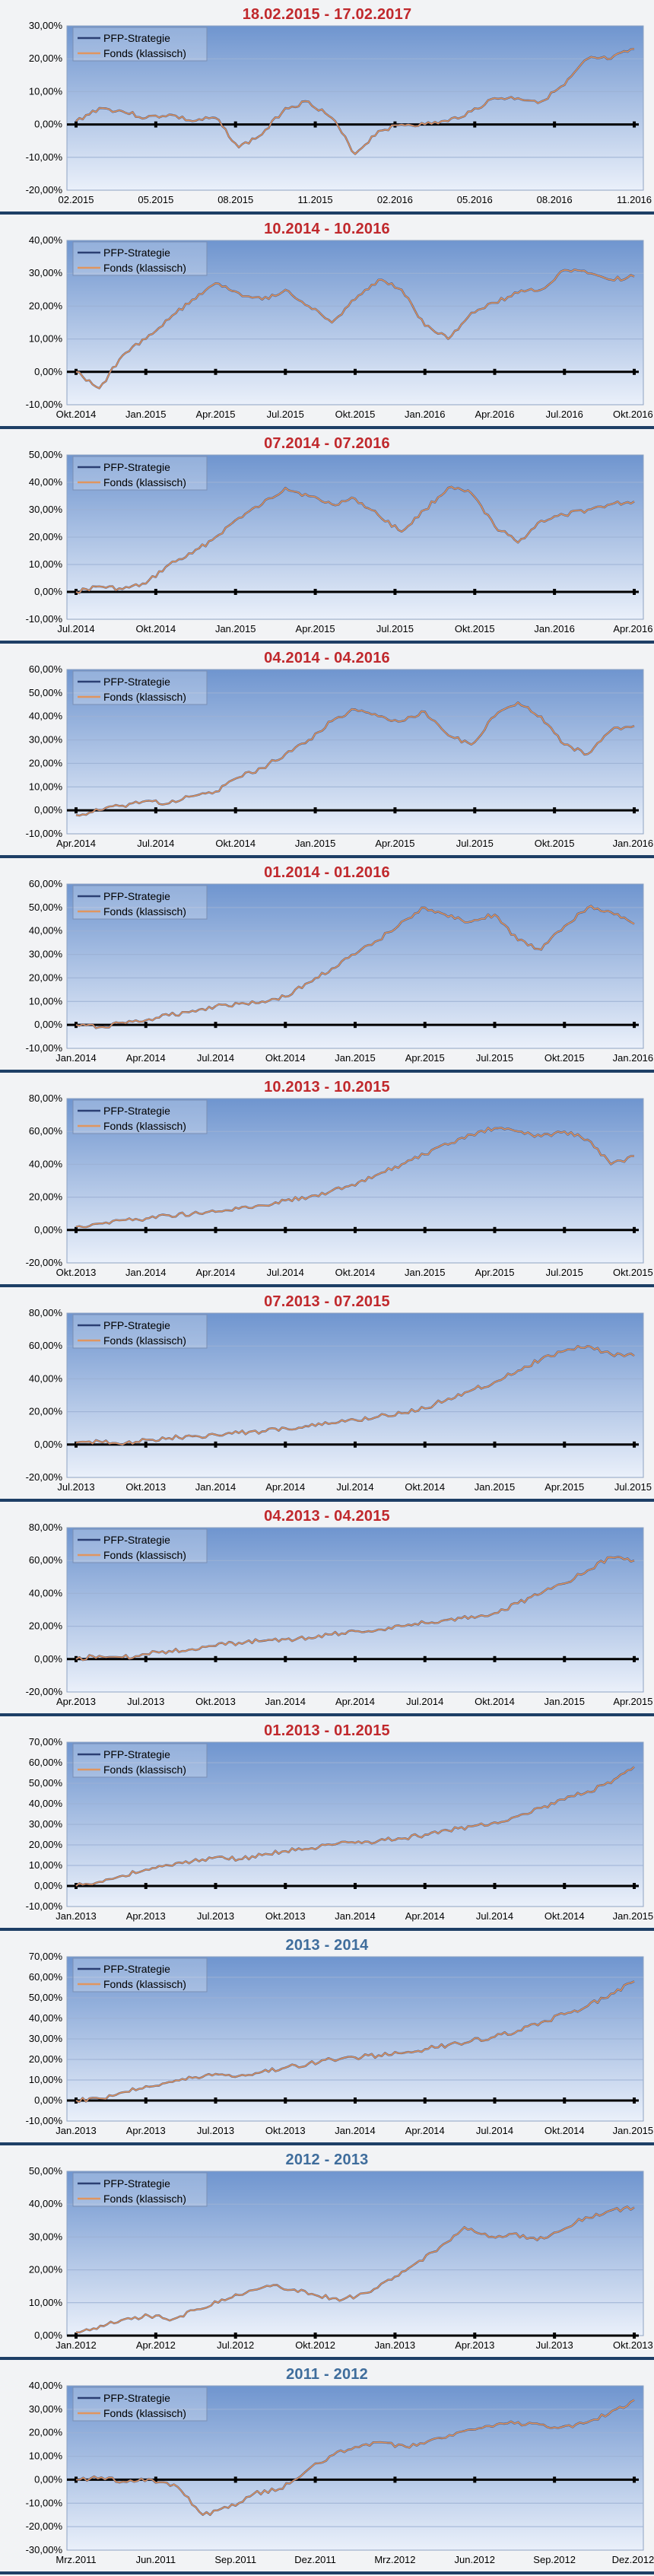  What do you see at coordinates (216, 1487) in the screenshot?
I see `x-tick-label: Jan.2014` at bounding box center [216, 1487].